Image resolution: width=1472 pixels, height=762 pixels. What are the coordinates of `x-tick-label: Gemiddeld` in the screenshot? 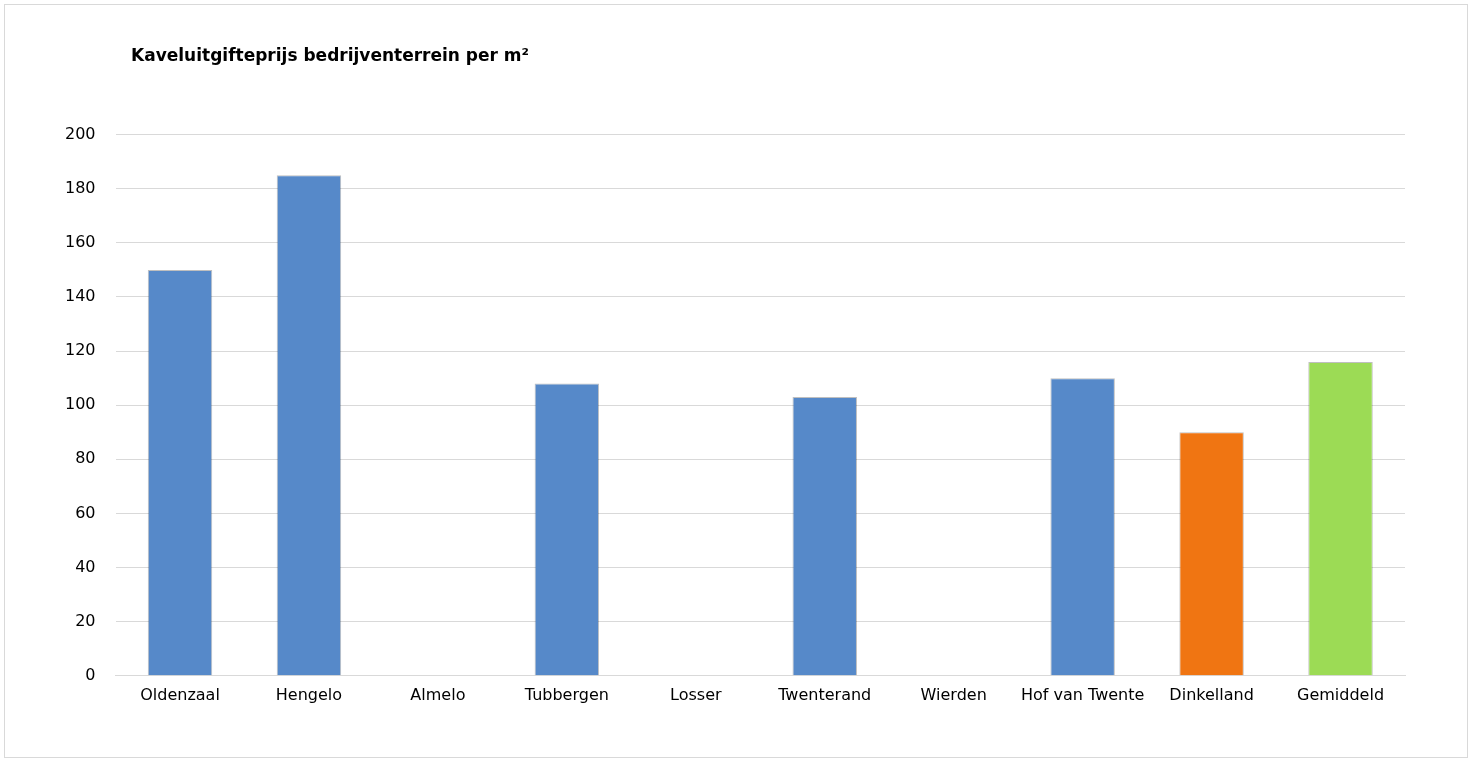 It's located at (1341, 694).